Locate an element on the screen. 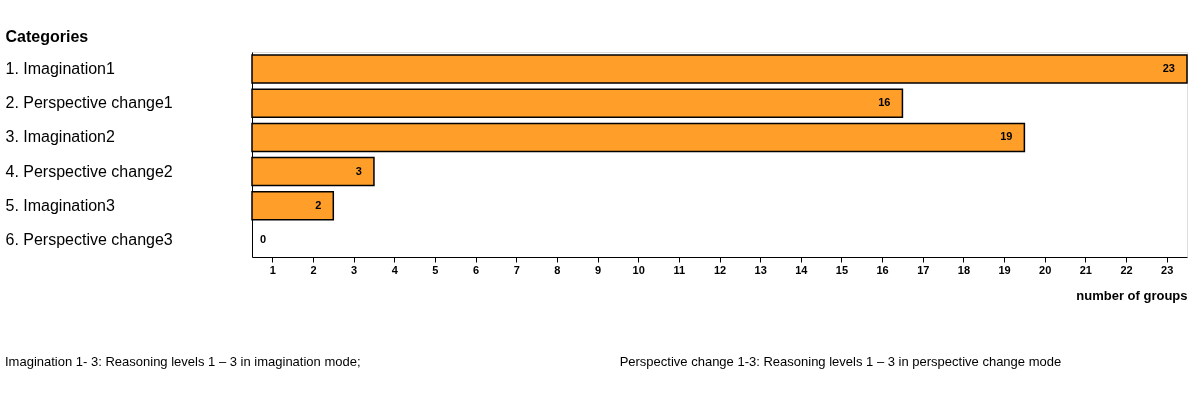 The width and height of the screenshot is (1202, 415). data-label: 23 is located at coordinates (1168, 68).